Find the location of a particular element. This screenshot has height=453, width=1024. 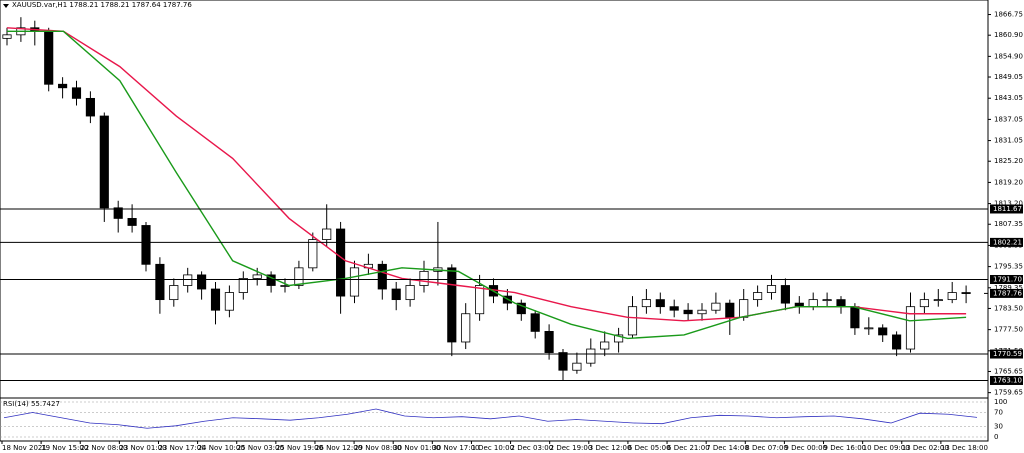

x-tick-label: 9 Dec 00:00 is located at coordinates (805, 448).